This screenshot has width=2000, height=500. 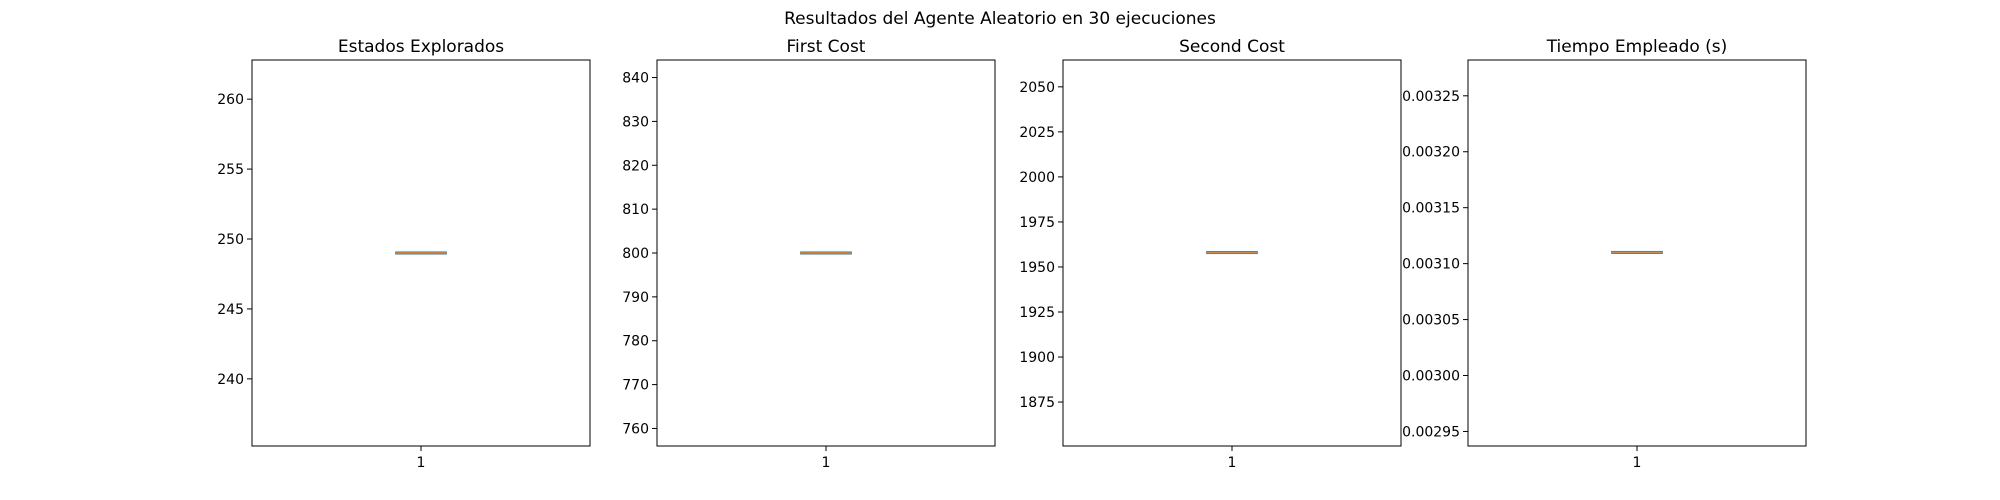 I want to click on y-tick-label: 840, so click(x=635, y=79).